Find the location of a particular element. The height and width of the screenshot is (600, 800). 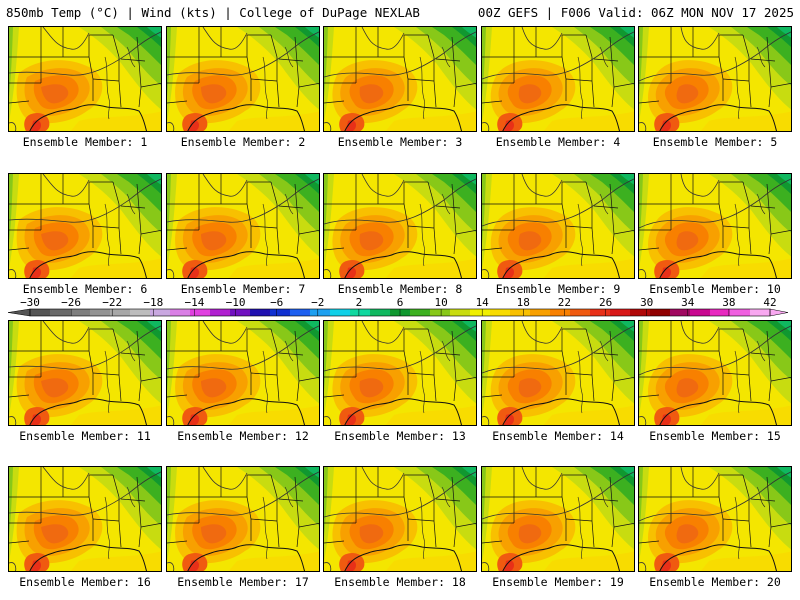

ensemble-member-label: Ensemble Member: 7 is located at coordinates (243, 289).